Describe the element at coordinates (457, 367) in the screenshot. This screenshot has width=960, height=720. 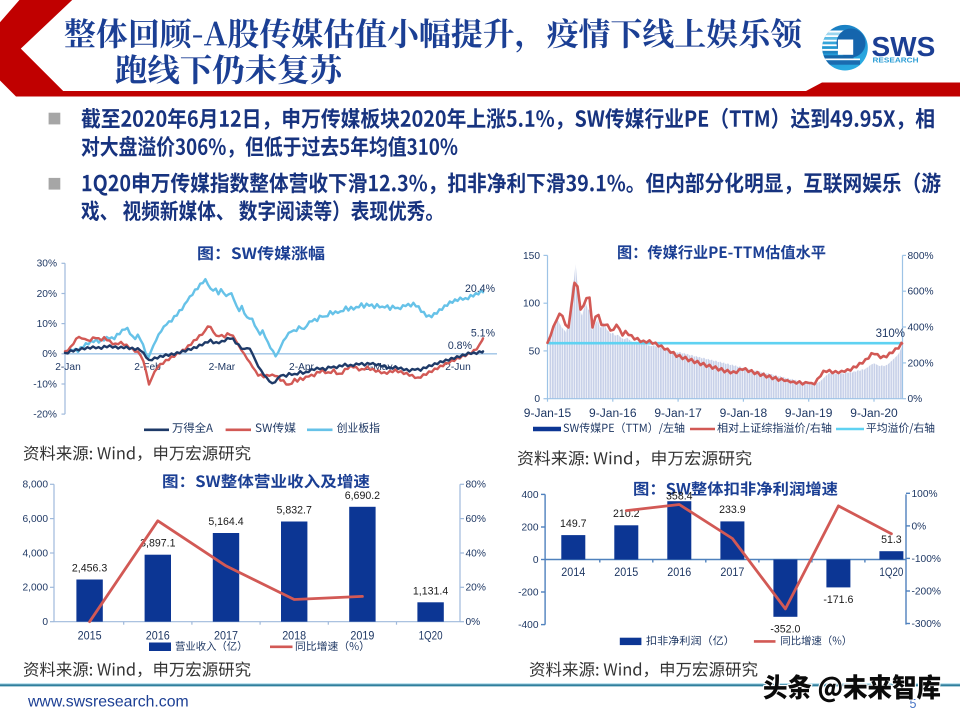
I see `svg-text: 2-Jun` at that location.